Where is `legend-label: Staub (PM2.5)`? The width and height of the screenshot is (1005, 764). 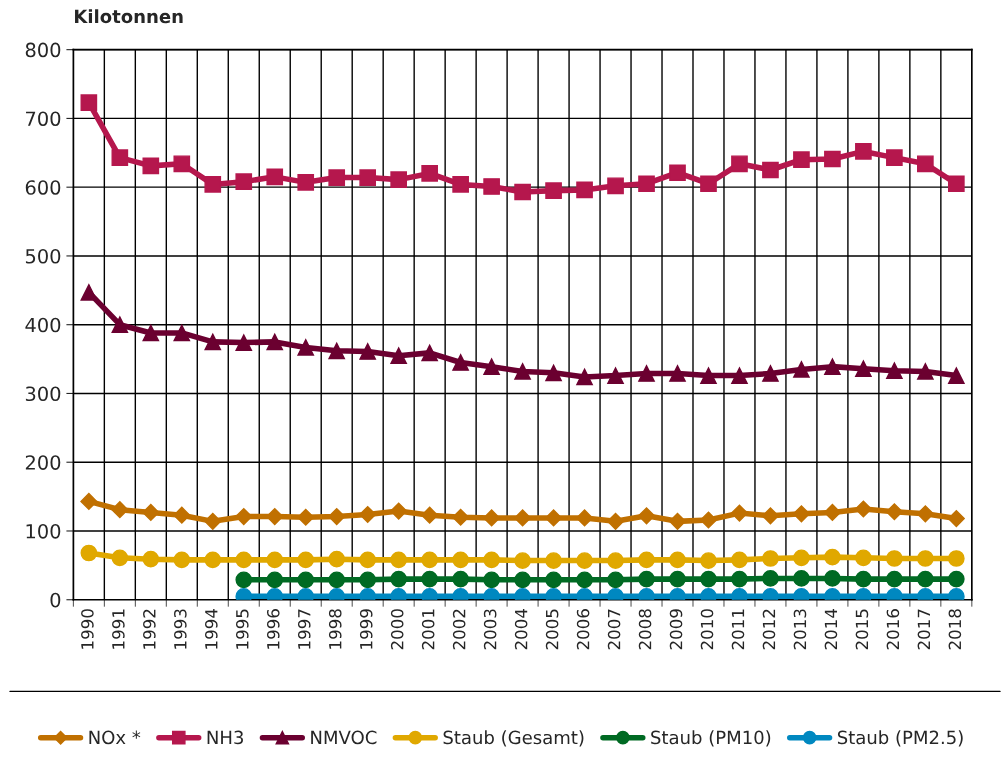
legend-label: Staub (PM2.5) is located at coordinates (900, 738).